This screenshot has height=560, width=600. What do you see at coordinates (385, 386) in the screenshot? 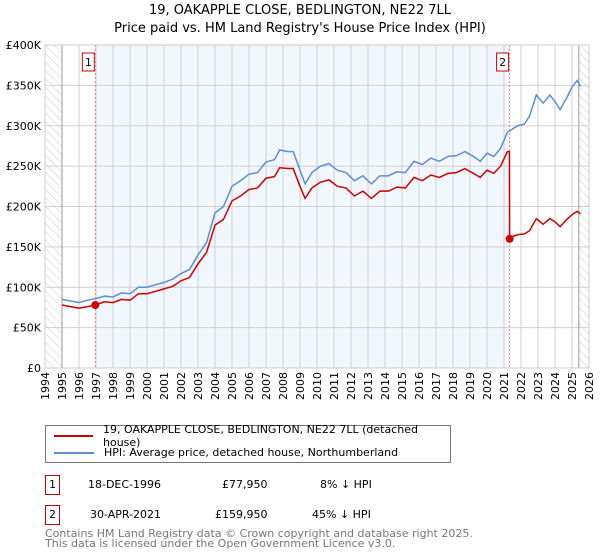
I see `x-tick-label: 2014` at bounding box center [385, 386].